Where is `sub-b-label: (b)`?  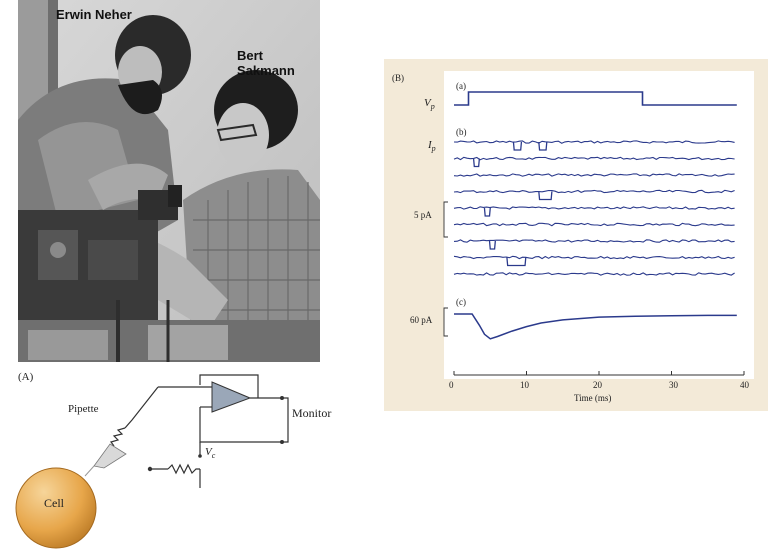
sub-b-label: (b) is located at coordinates (461, 132).